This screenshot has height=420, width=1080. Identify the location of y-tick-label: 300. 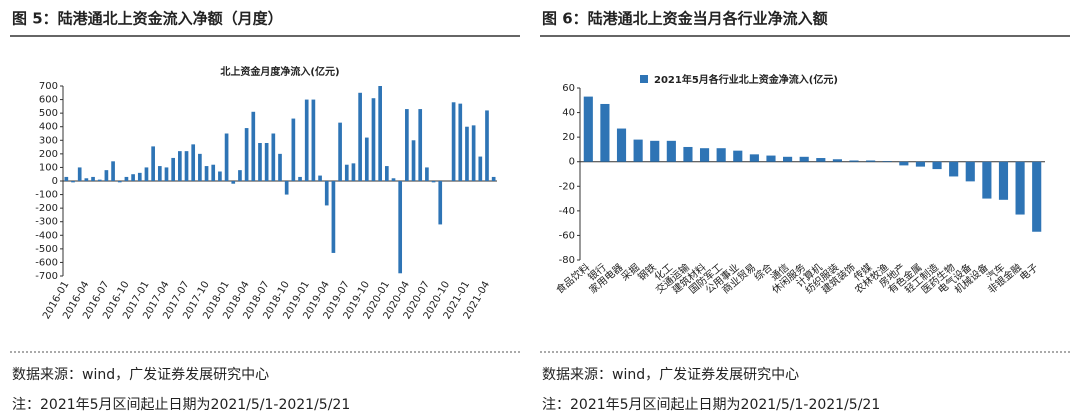
(48, 140).